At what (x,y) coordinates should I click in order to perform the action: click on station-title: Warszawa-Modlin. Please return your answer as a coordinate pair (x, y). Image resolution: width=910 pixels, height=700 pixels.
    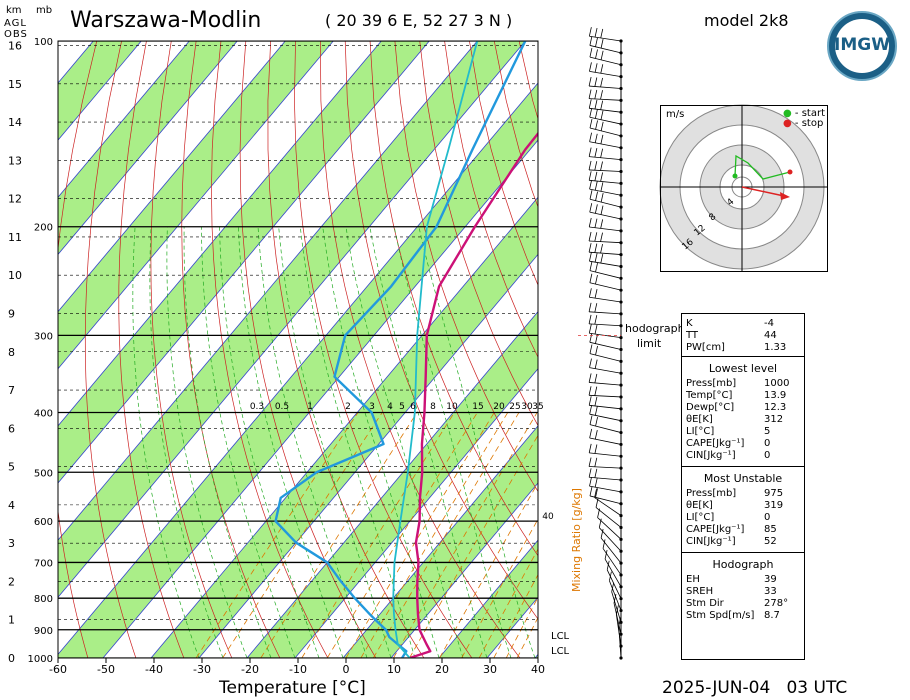
    Looking at the image, I should click on (166, 20).